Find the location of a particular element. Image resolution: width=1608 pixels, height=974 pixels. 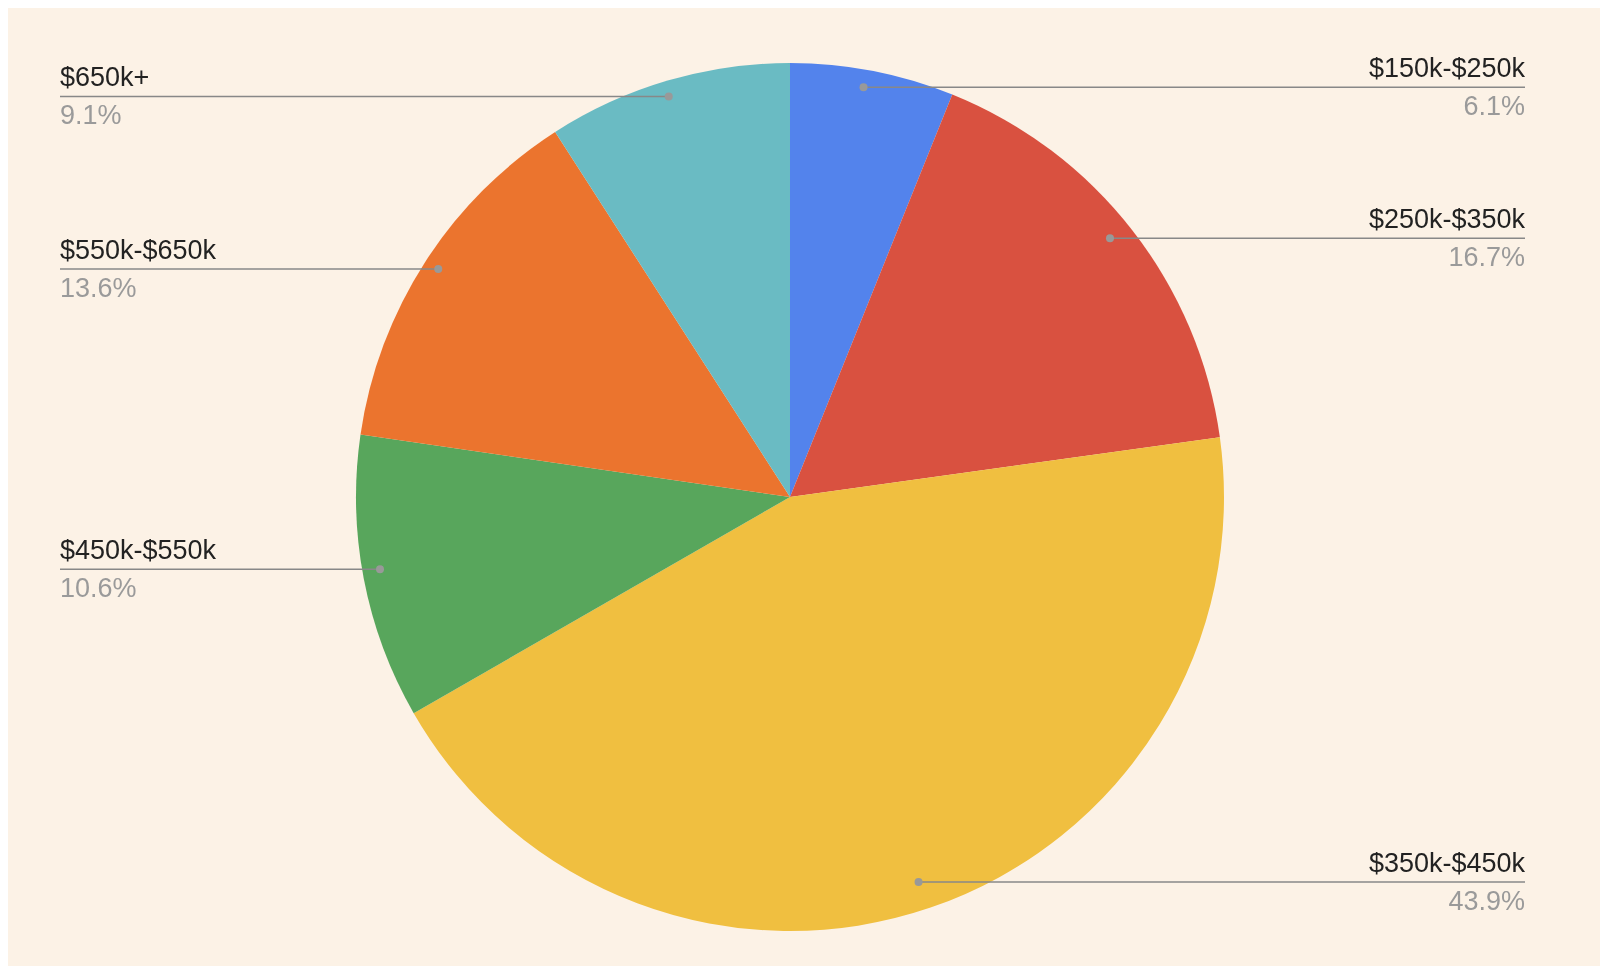

slice-label: $250k-$350k is located at coordinates (1447, 219).